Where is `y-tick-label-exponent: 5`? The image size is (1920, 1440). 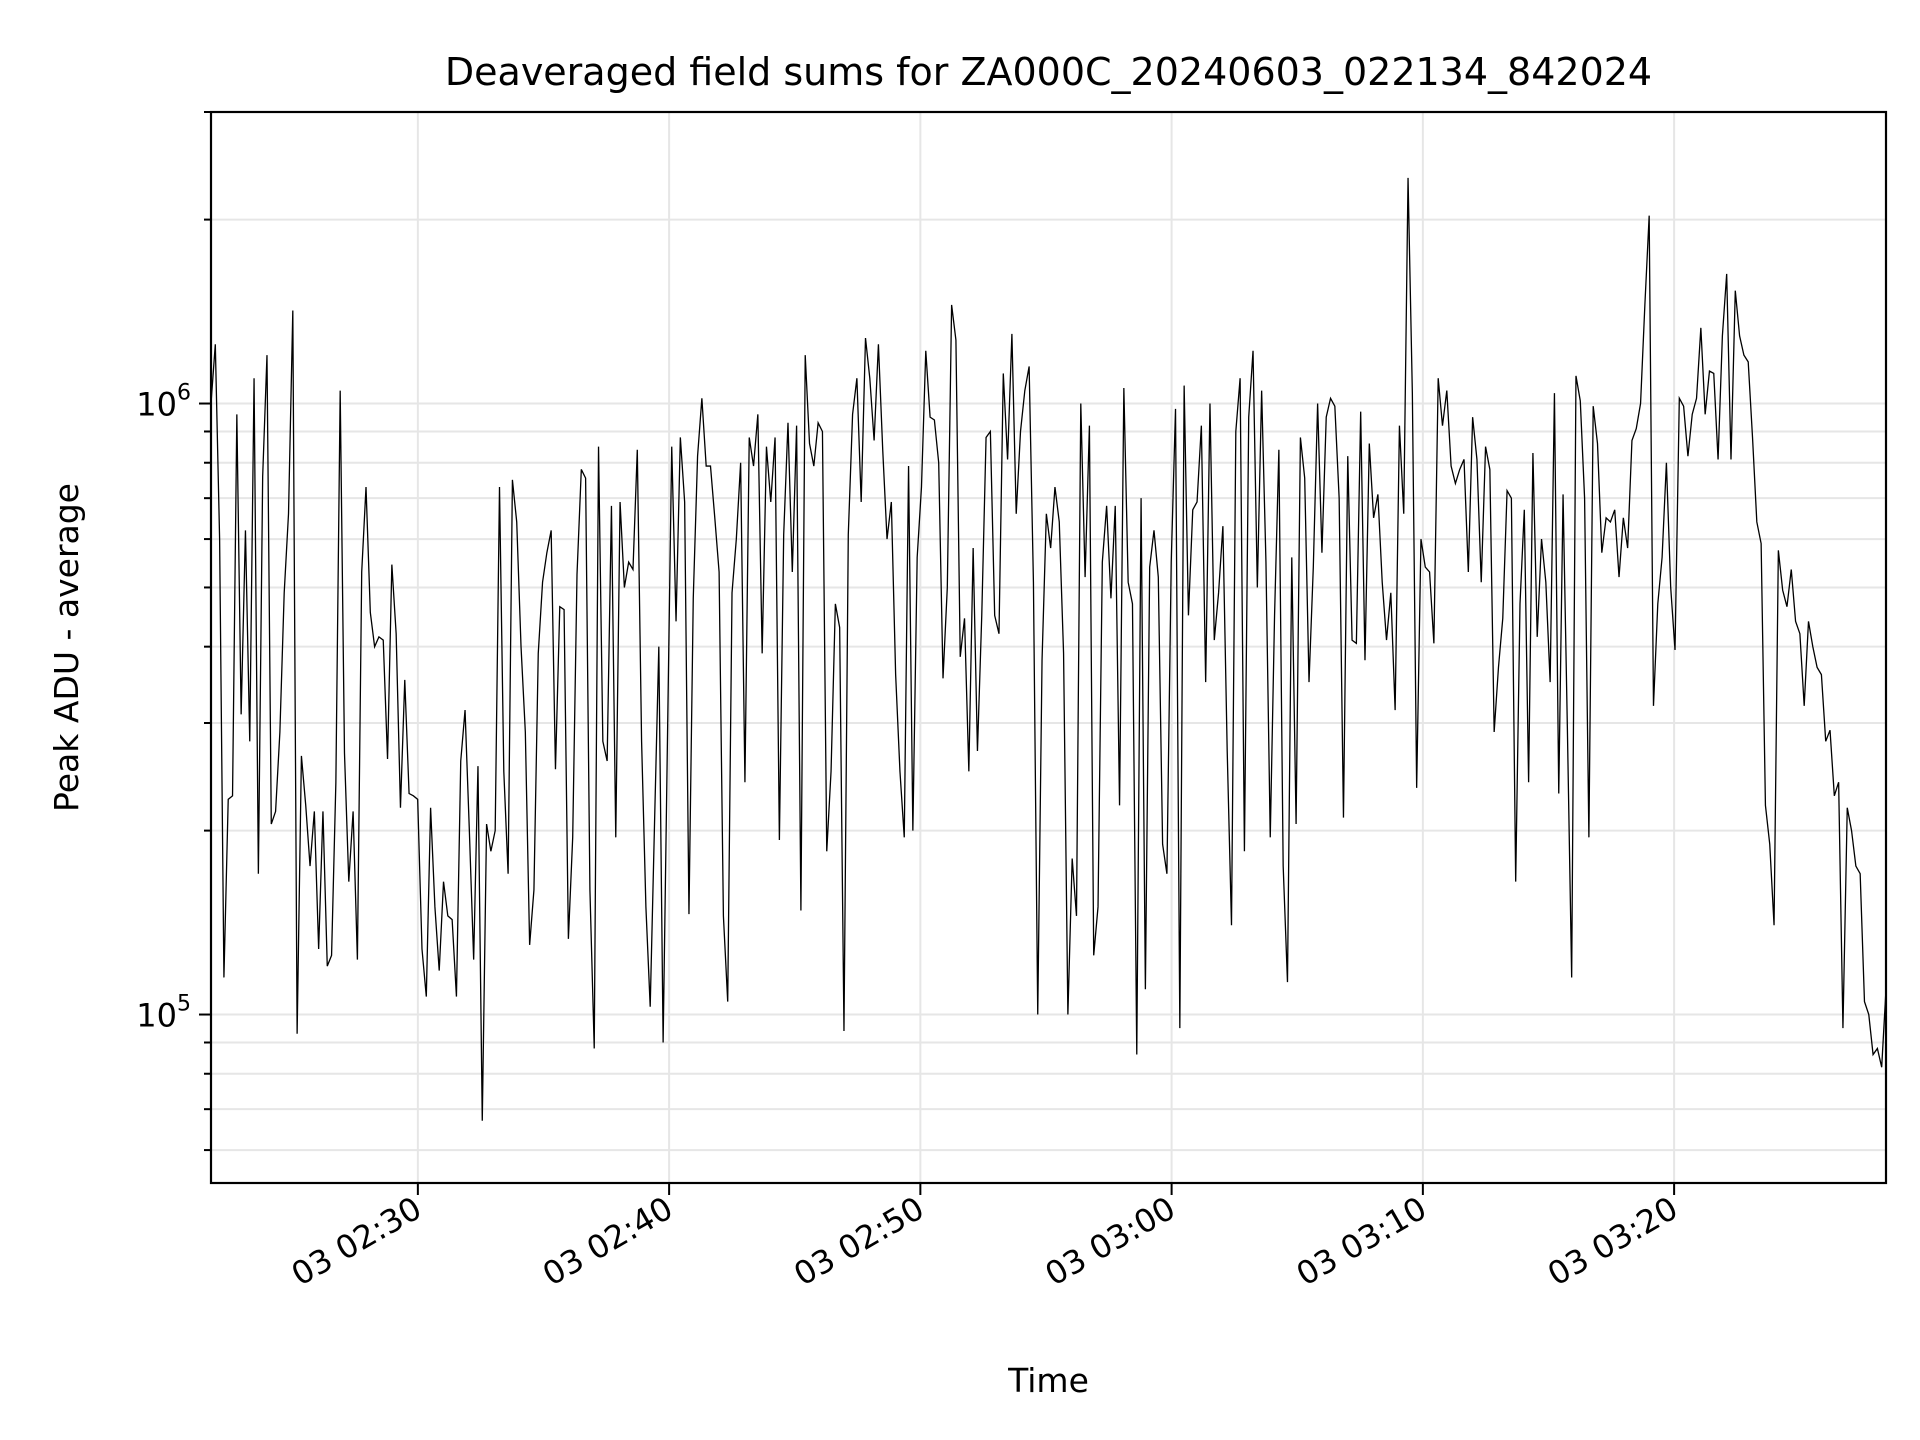 y-tick-label-exponent: 5 is located at coordinates (184, 1004).